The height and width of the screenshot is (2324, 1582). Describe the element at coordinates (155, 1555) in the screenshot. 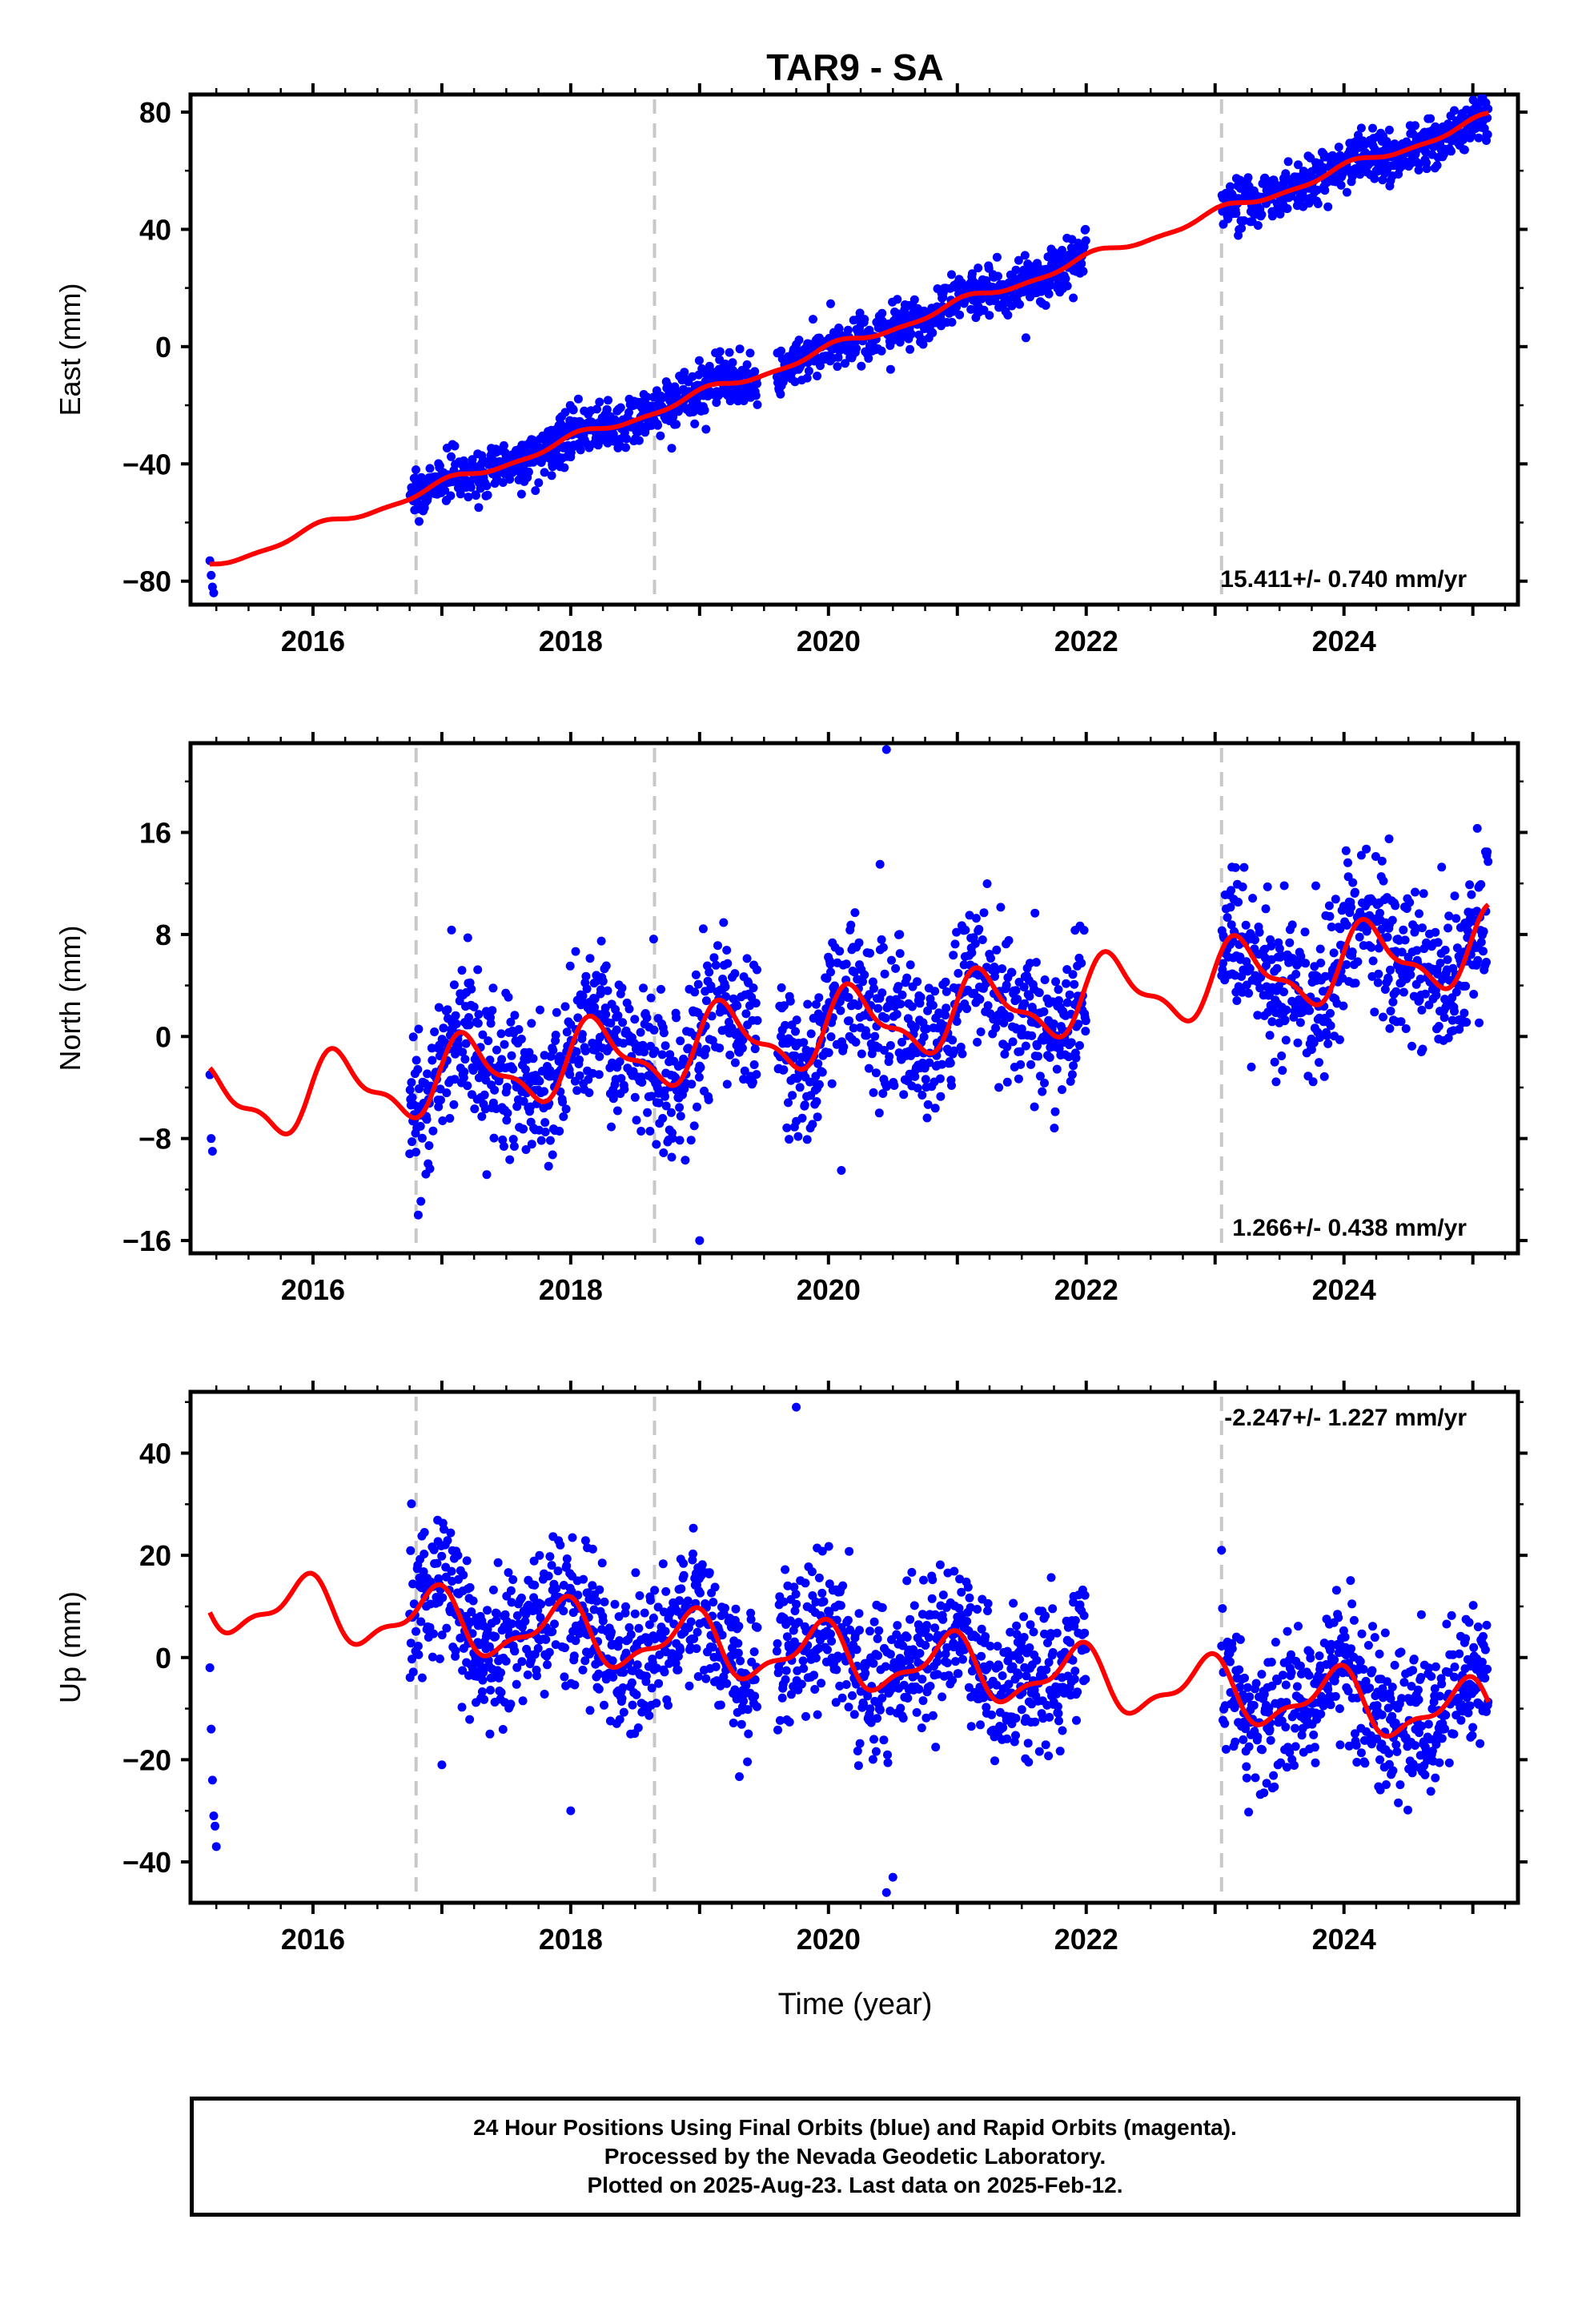

I see `y-tick-label: 20` at that location.